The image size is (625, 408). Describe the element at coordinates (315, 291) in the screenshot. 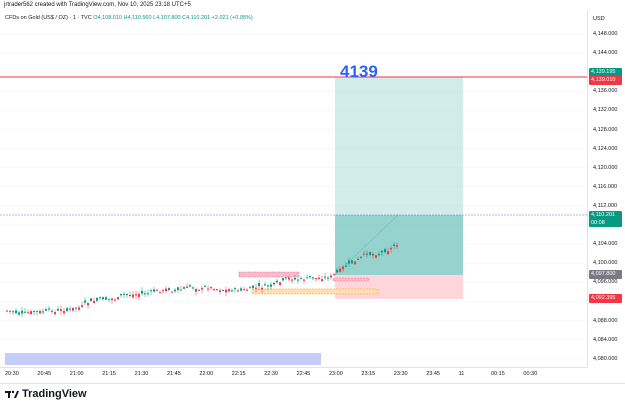

I see `demand-box` at that location.